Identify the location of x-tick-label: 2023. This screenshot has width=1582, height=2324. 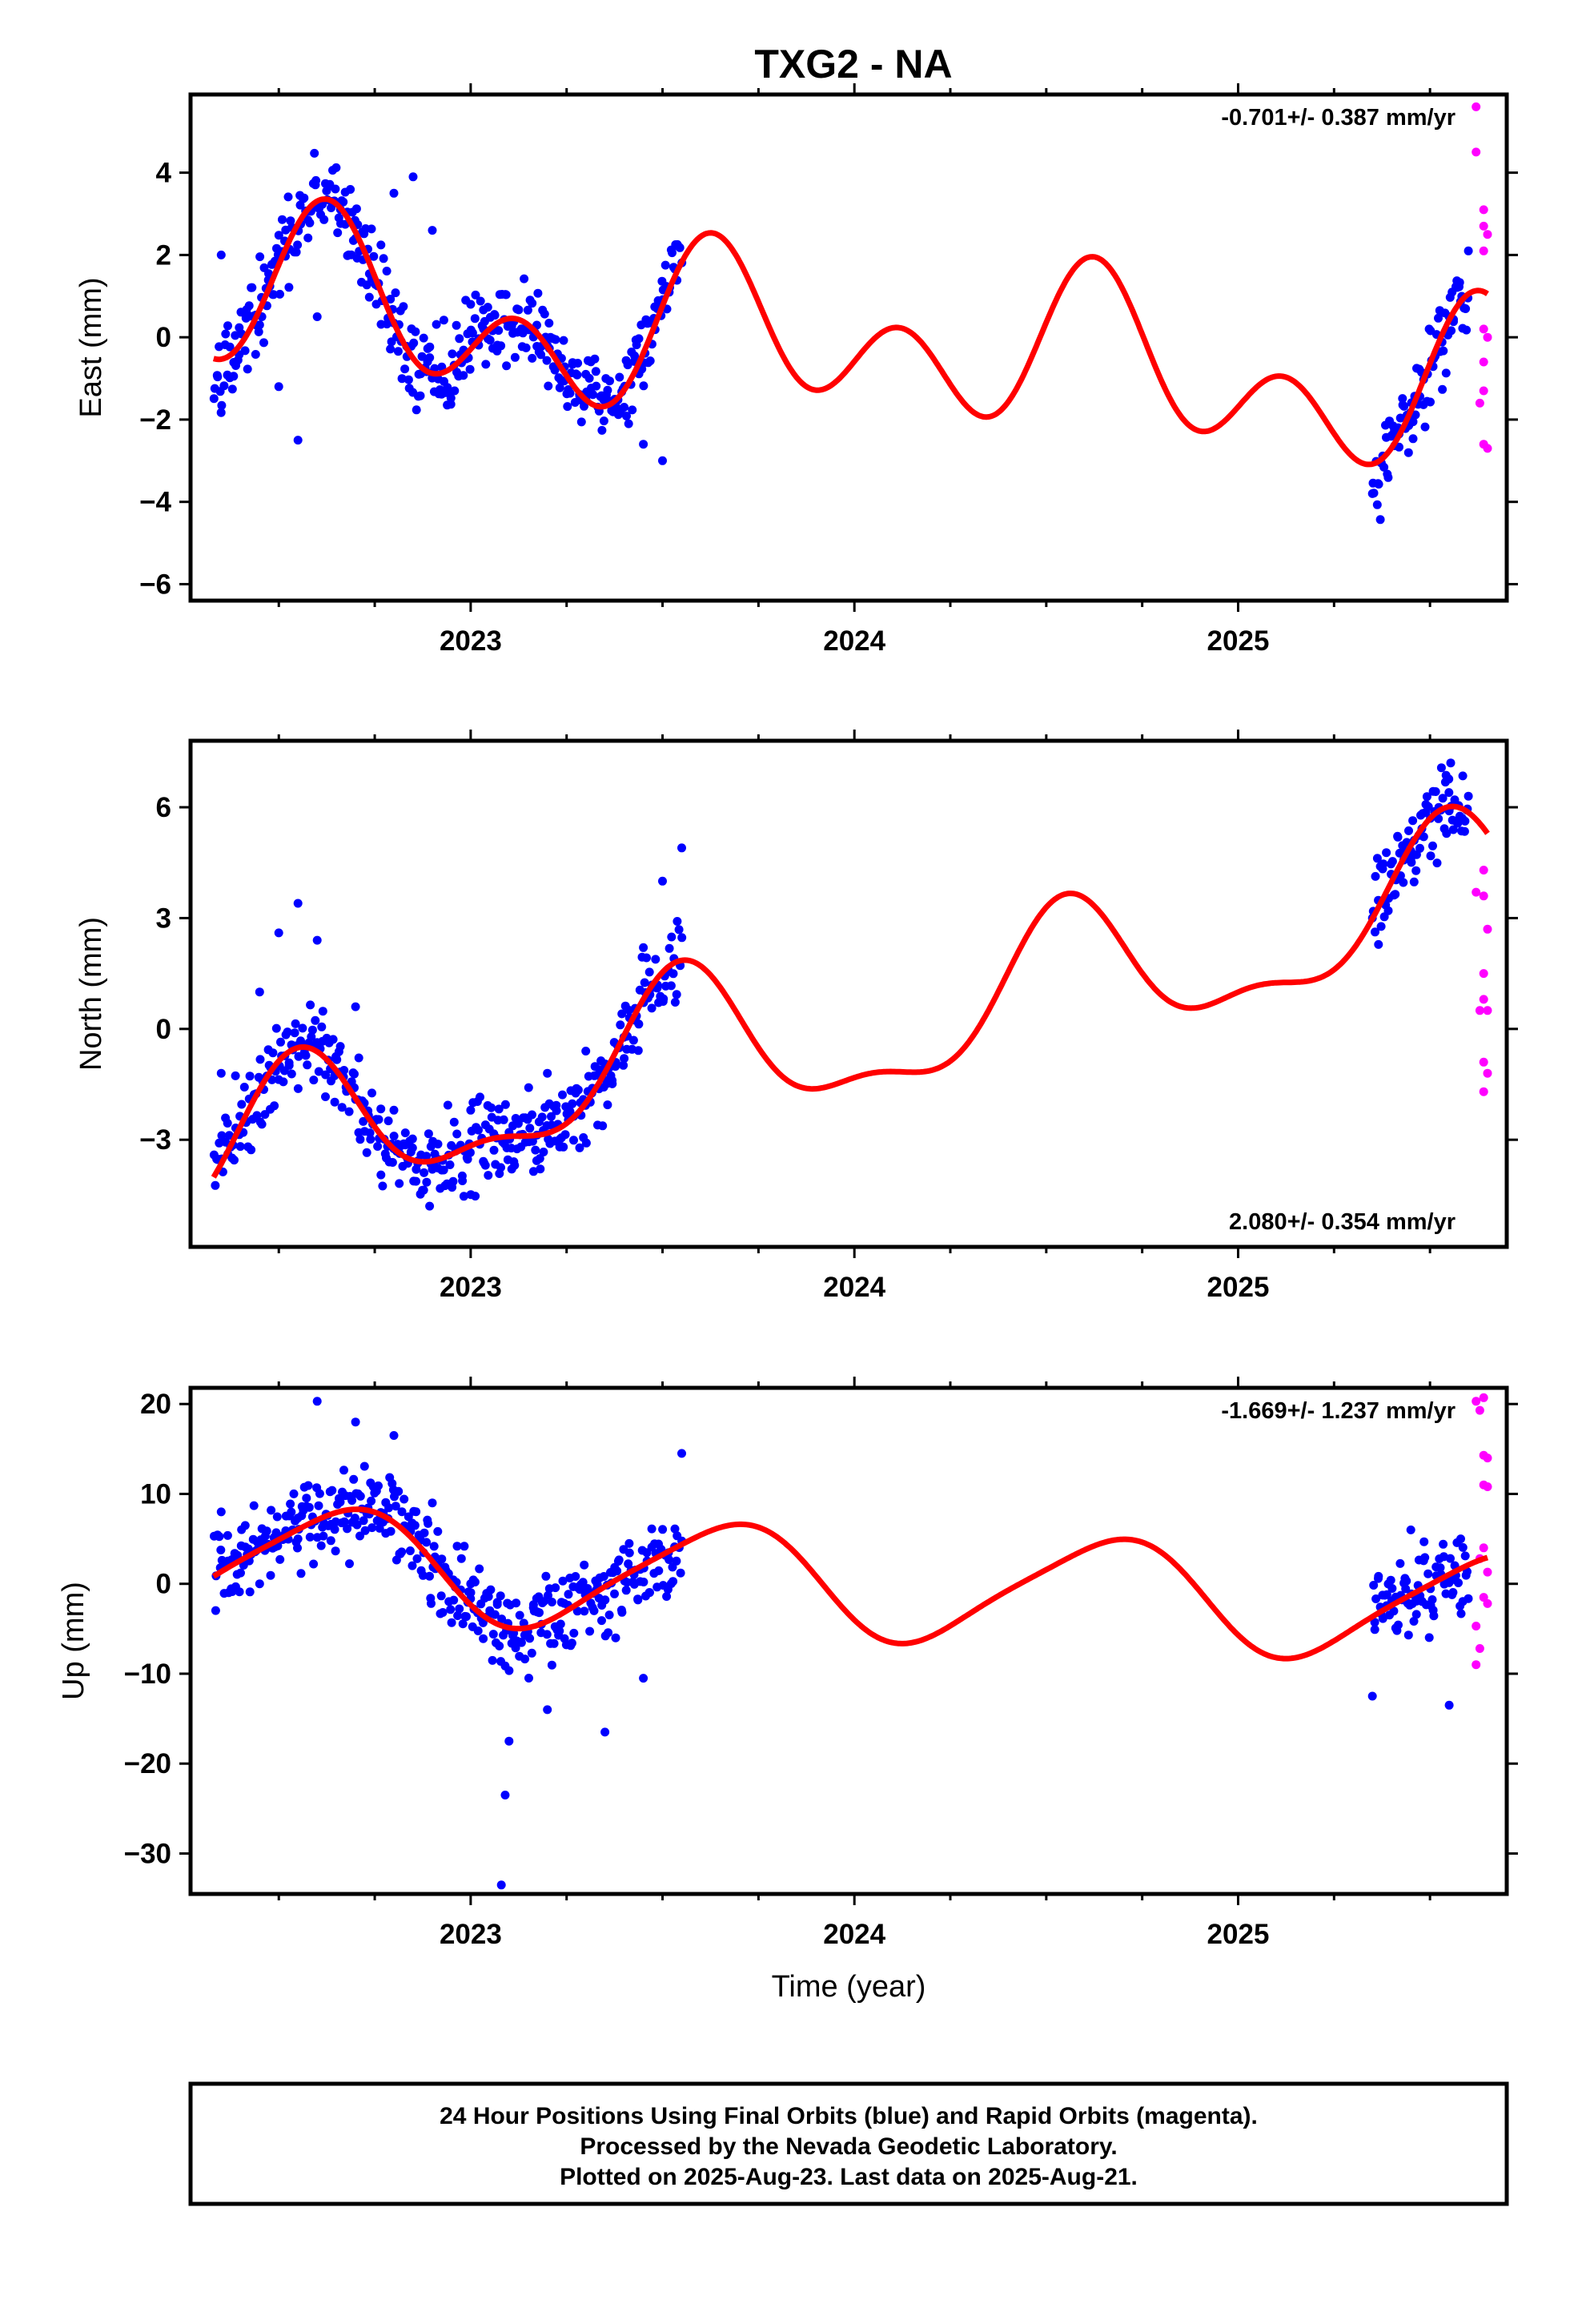
(471, 1934).